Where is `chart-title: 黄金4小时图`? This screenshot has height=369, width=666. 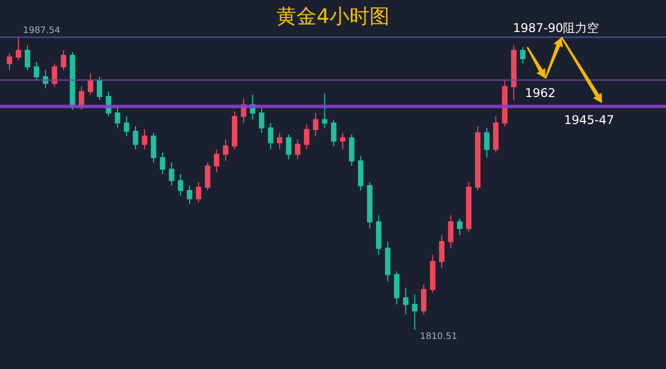 chart-title: 黄金4小时图 is located at coordinates (333, 16).